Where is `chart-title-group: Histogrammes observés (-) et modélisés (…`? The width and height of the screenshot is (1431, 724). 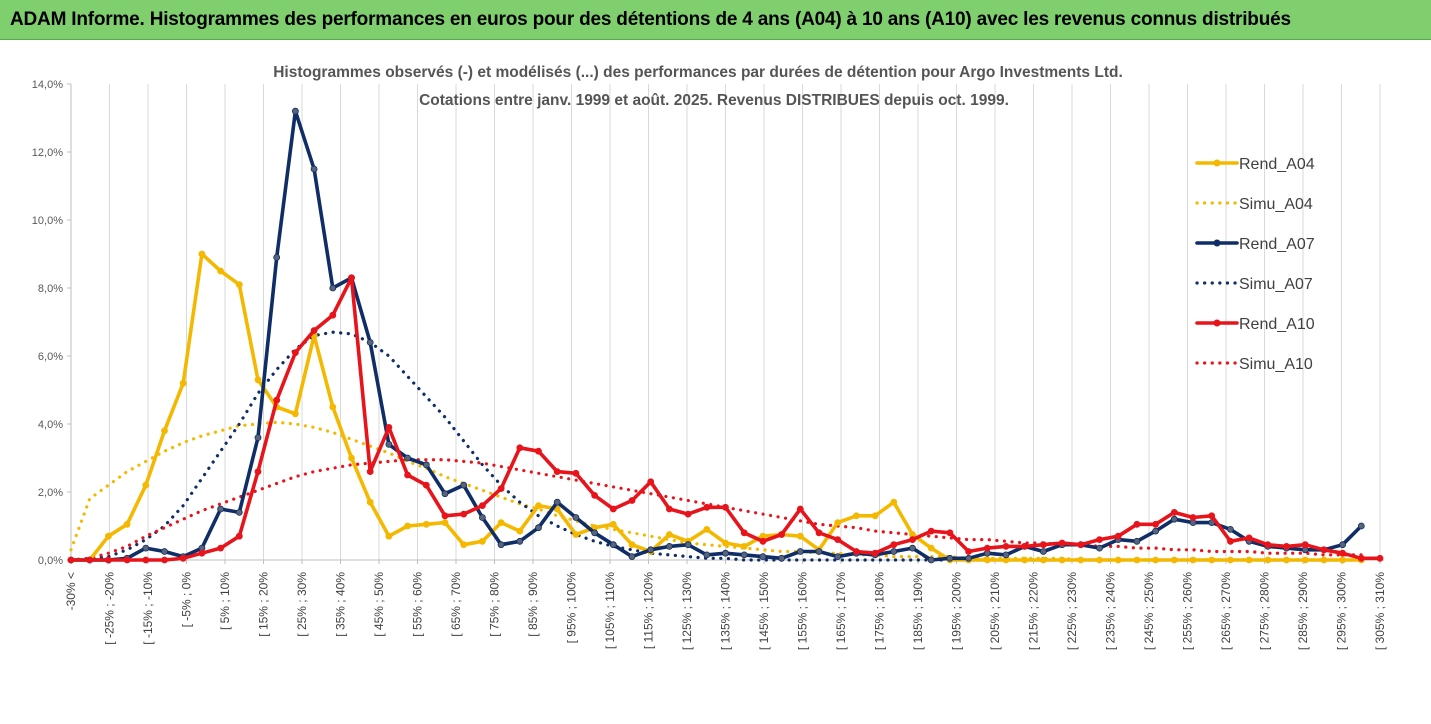
chart-title-group: Histogrammes observés (-) et modélisés (… is located at coordinates (698, 86).